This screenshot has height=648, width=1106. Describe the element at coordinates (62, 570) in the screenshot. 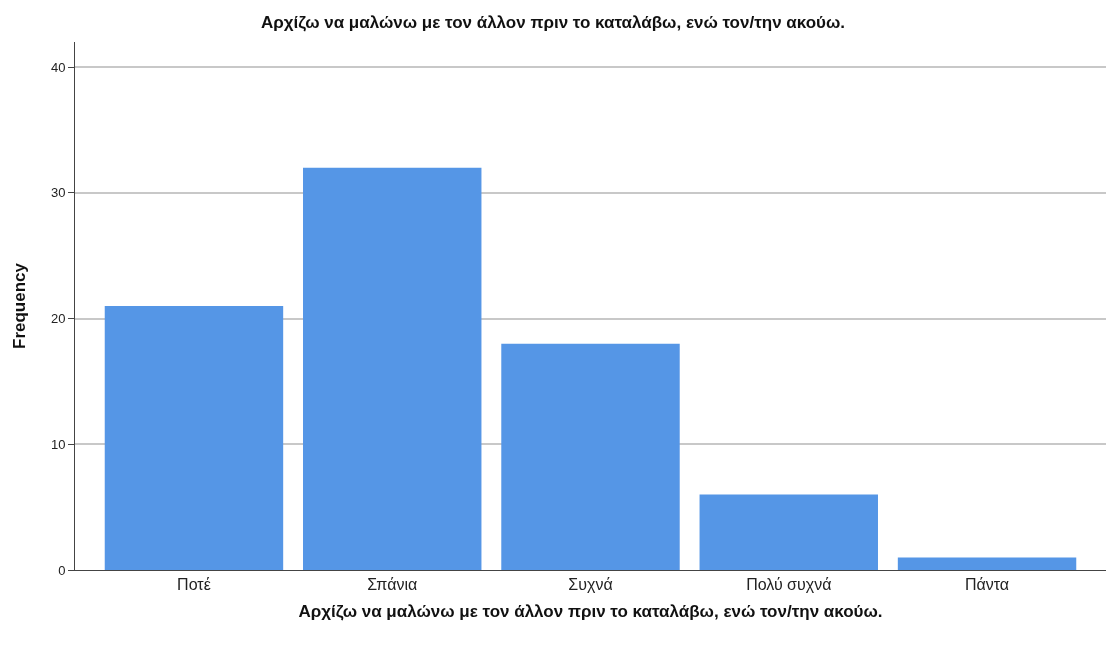

I see `y-tick-label: 0` at that location.